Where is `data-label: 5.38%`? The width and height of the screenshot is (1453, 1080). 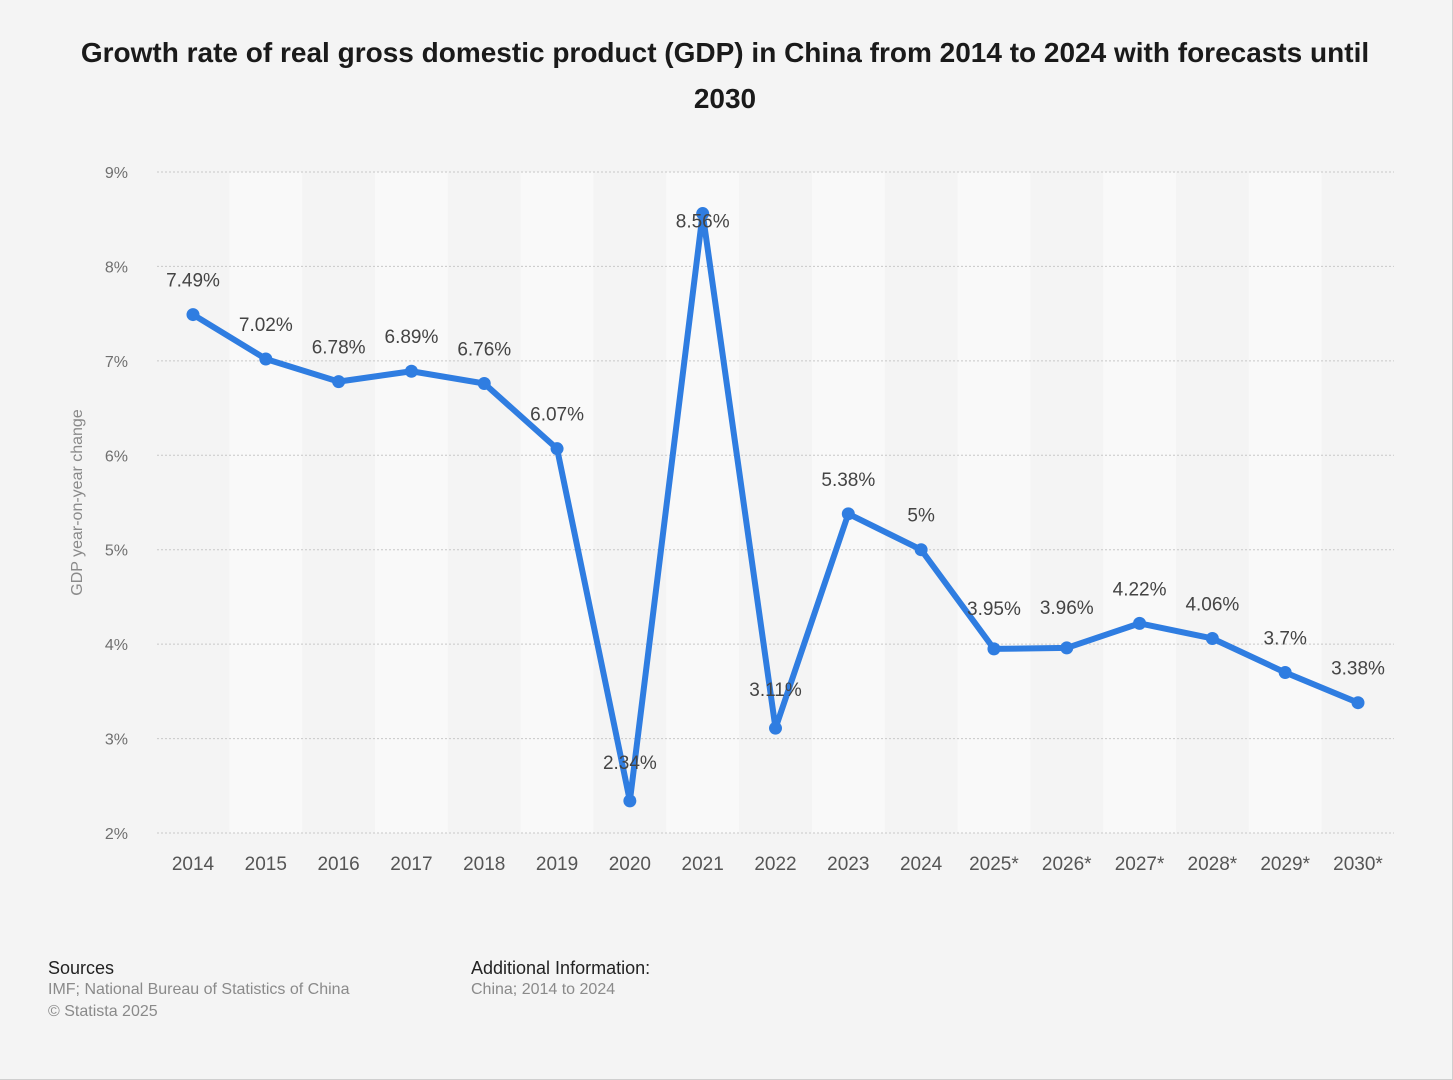 data-label: 5.38% is located at coordinates (848, 480).